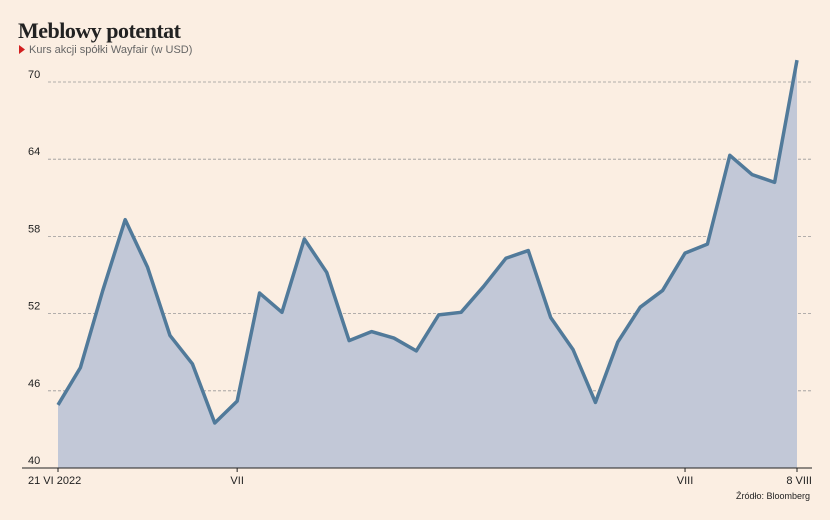  I want to click on source: Źródło: Bloomberg, so click(773, 496).